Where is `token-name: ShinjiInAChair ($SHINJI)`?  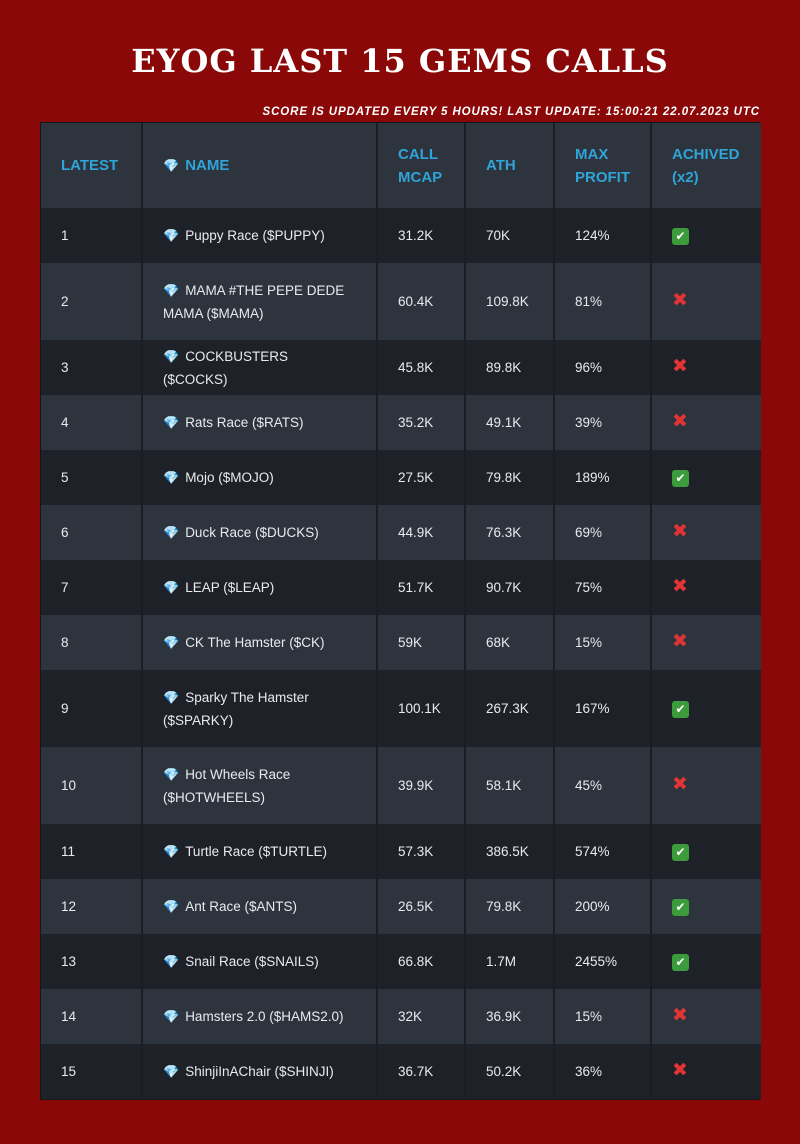
token-name: ShinjiInAChair ($SHINJI) is located at coordinates (259, 1071).